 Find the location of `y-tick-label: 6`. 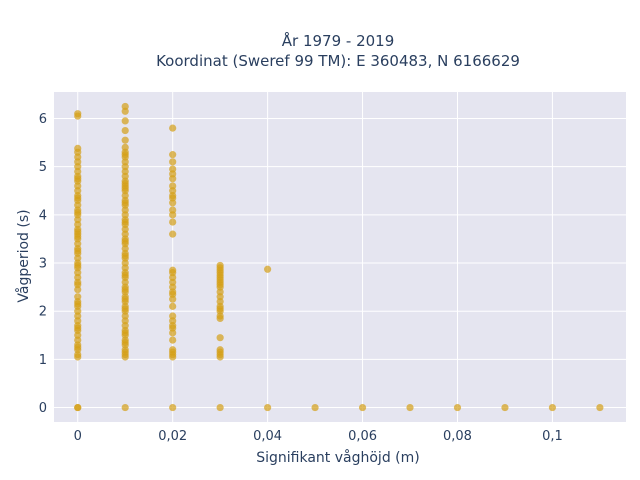

y-tick-label: 6 is located at coordinates (43, 119).